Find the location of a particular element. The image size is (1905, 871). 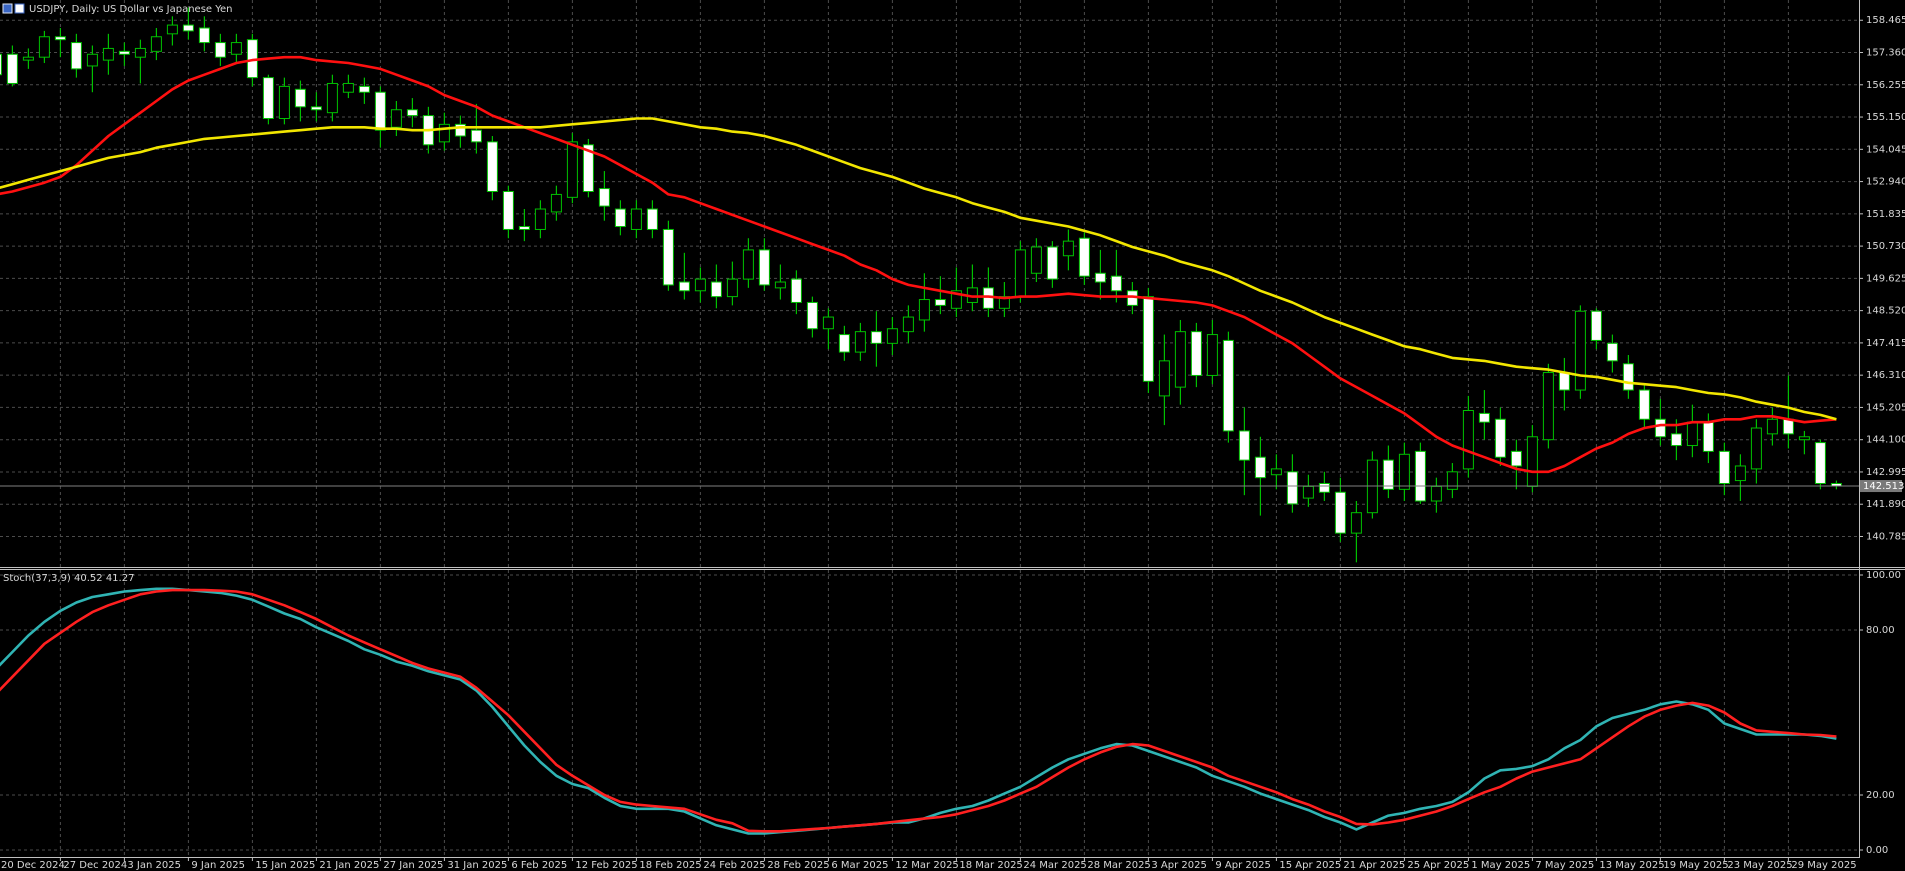

x-tick-label: 6 Mar 2025 is located at coordinates (859, 865).